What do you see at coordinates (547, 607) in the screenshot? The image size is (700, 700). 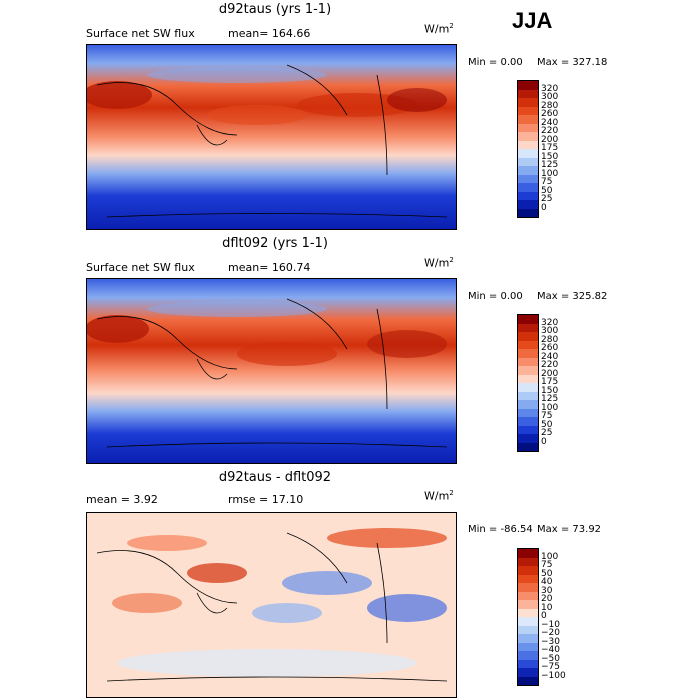 I see `colorbar-label: 10` at bounding box center [547, 607].